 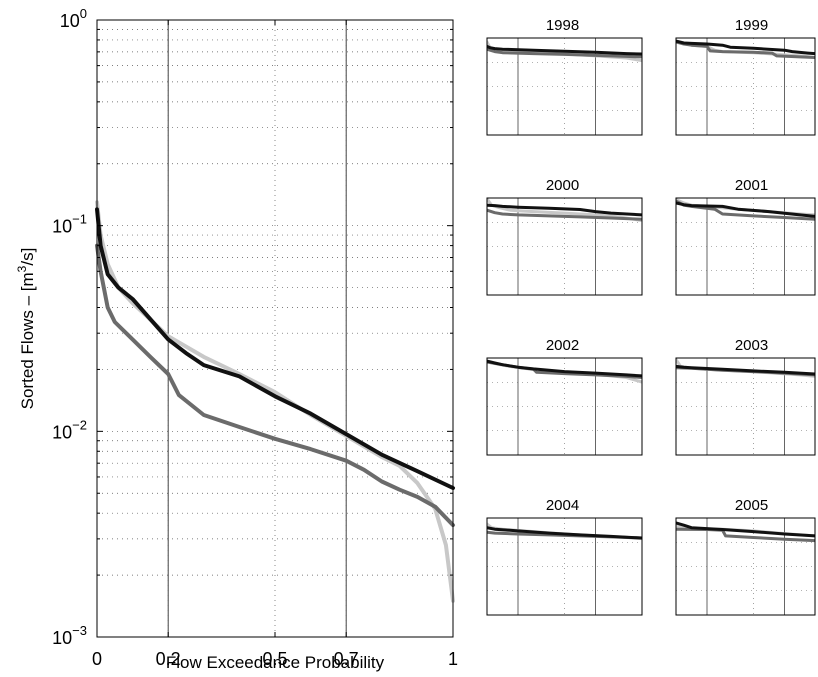 What do you see at coordinates (346, 659) in the screenshot?
I see `x-tick-label: 0.7` at bounding box center [346, 659].